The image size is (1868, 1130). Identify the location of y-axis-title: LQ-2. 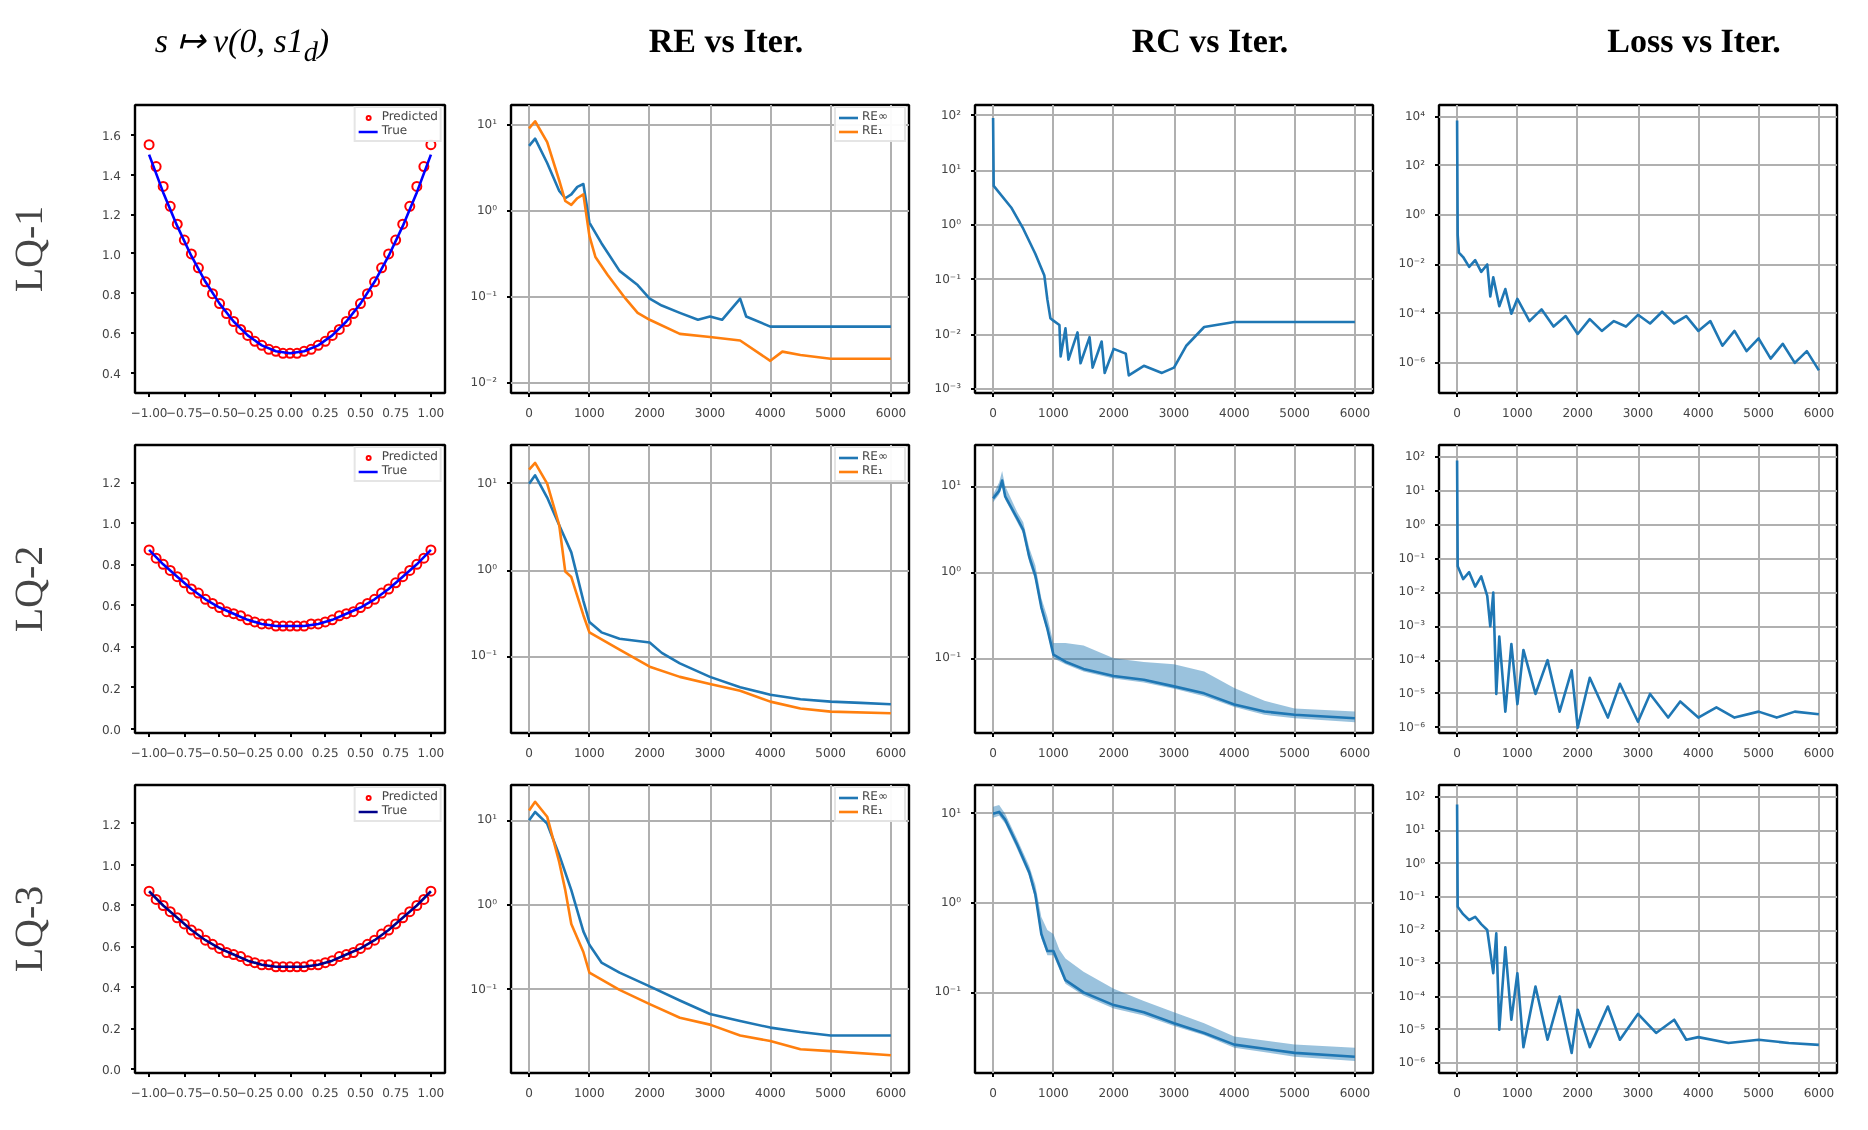
(29, 589).